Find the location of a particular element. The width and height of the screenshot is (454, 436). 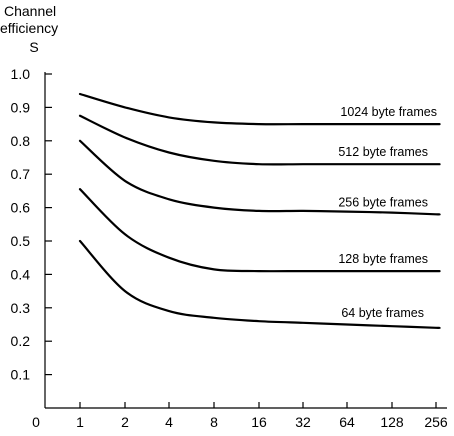

y-tick-label-0.3: 0.3 is located at coordinates (21, 308).